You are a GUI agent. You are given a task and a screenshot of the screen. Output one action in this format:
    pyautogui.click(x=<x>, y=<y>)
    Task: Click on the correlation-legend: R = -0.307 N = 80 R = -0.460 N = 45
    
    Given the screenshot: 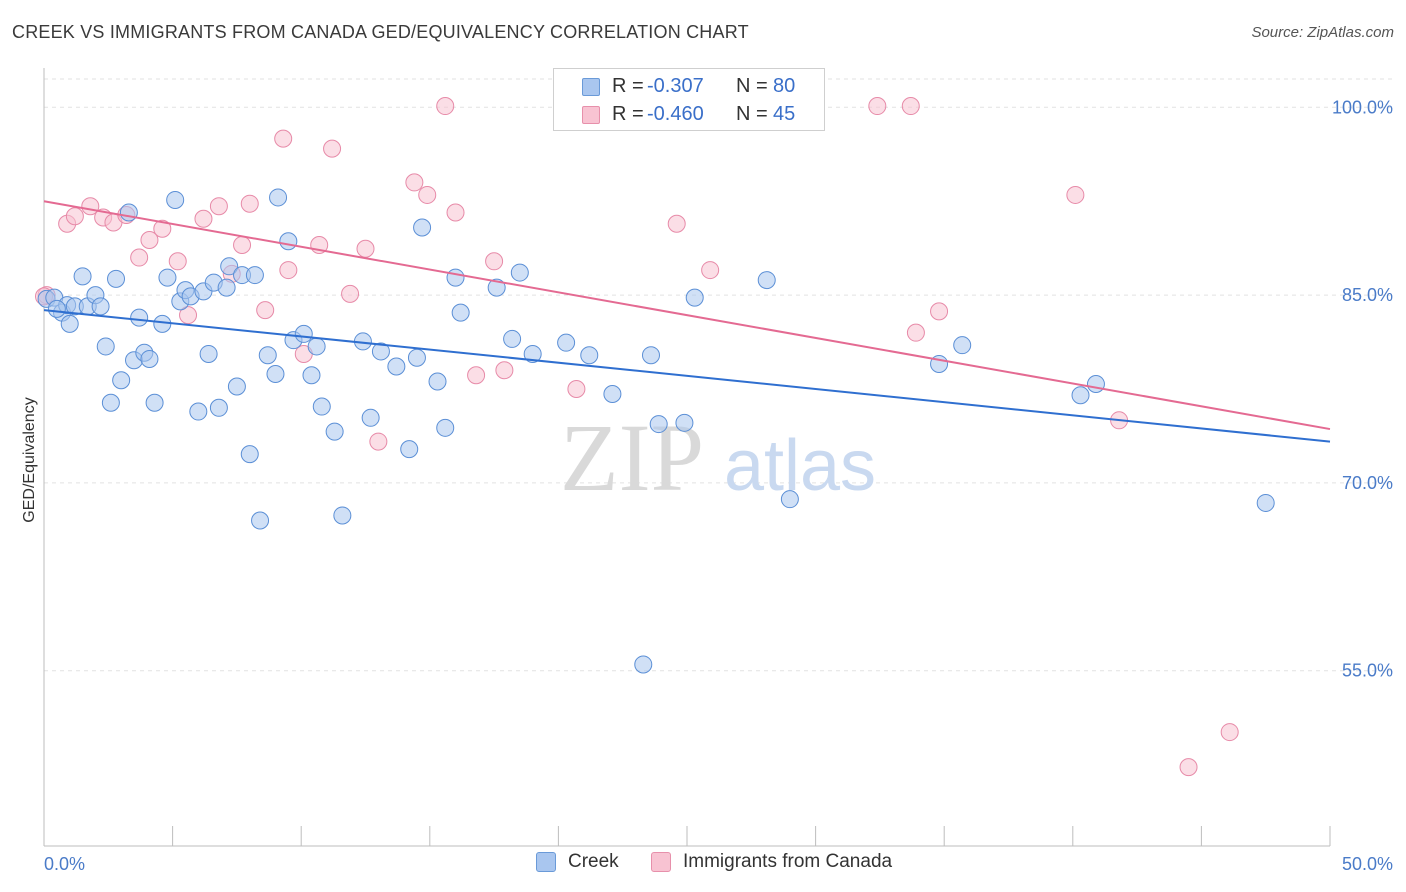 What is the action you would take?
    pyautogui.click(x=689, y=99)
    